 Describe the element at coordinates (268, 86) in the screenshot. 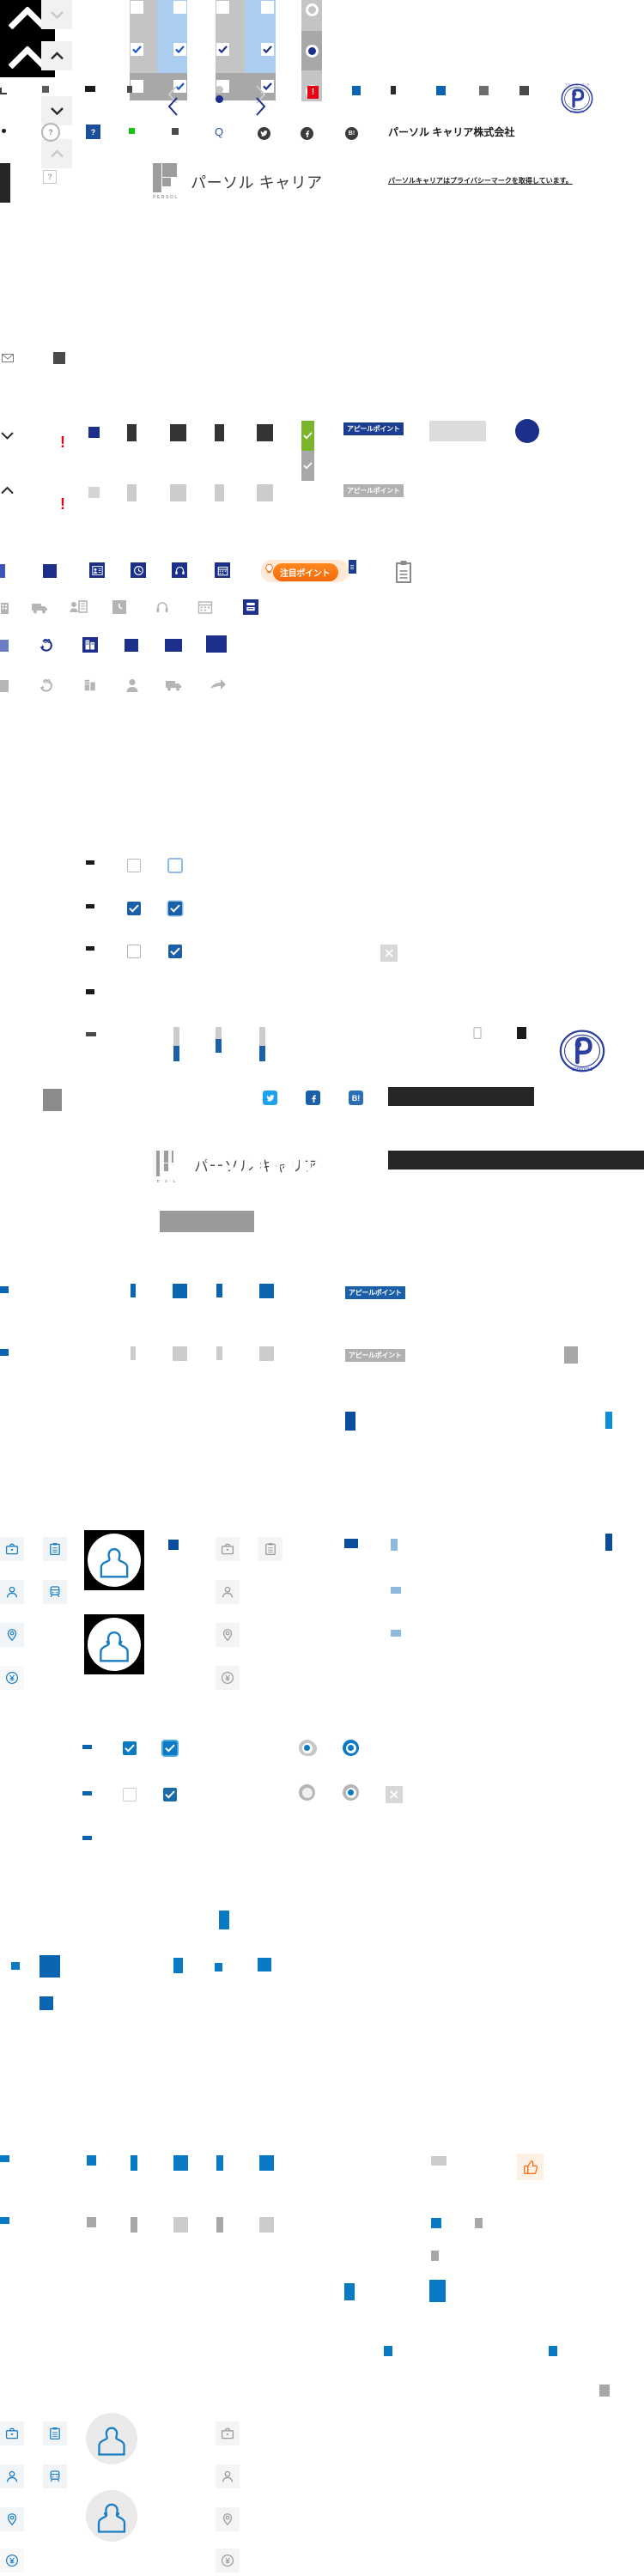

I see `checkbox-checked-disabled` at that location.